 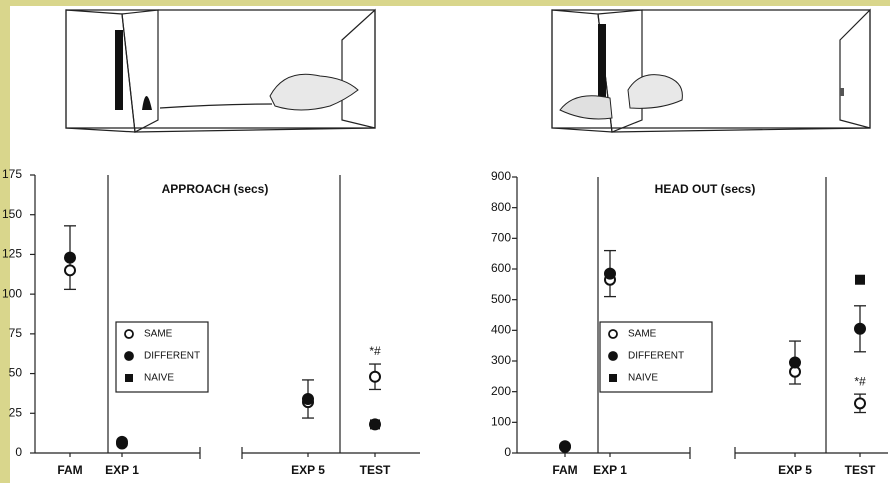 What do you see at coordinates (12, 214) in the screenshot?
I see `y-tick-label: 150` at bounding box center [12, 214].